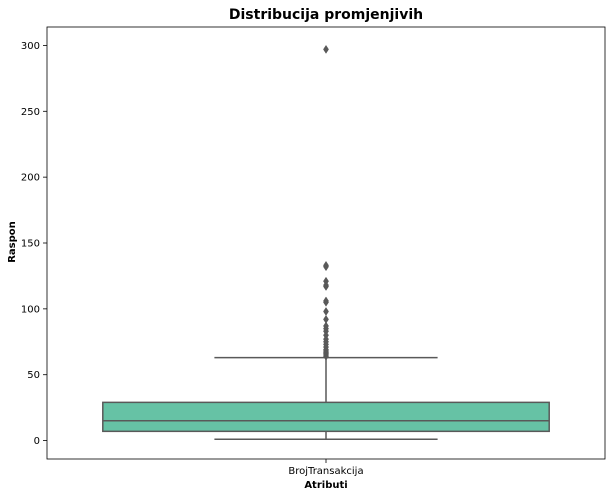 This screenshot has height=497, width=612. Describe the element at coordinates (30, 112) in the screenshot. I see `y-tick-label: 250` at that location.